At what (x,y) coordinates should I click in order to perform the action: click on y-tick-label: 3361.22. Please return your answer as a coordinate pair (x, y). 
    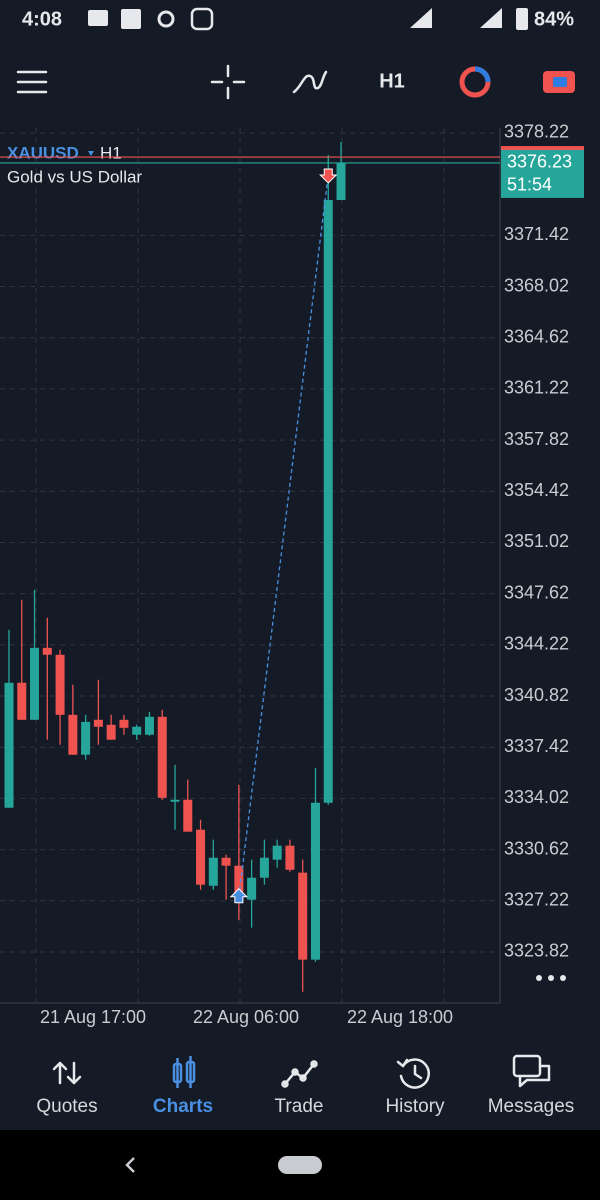
    Looking at the image, I should click on (536, 388).